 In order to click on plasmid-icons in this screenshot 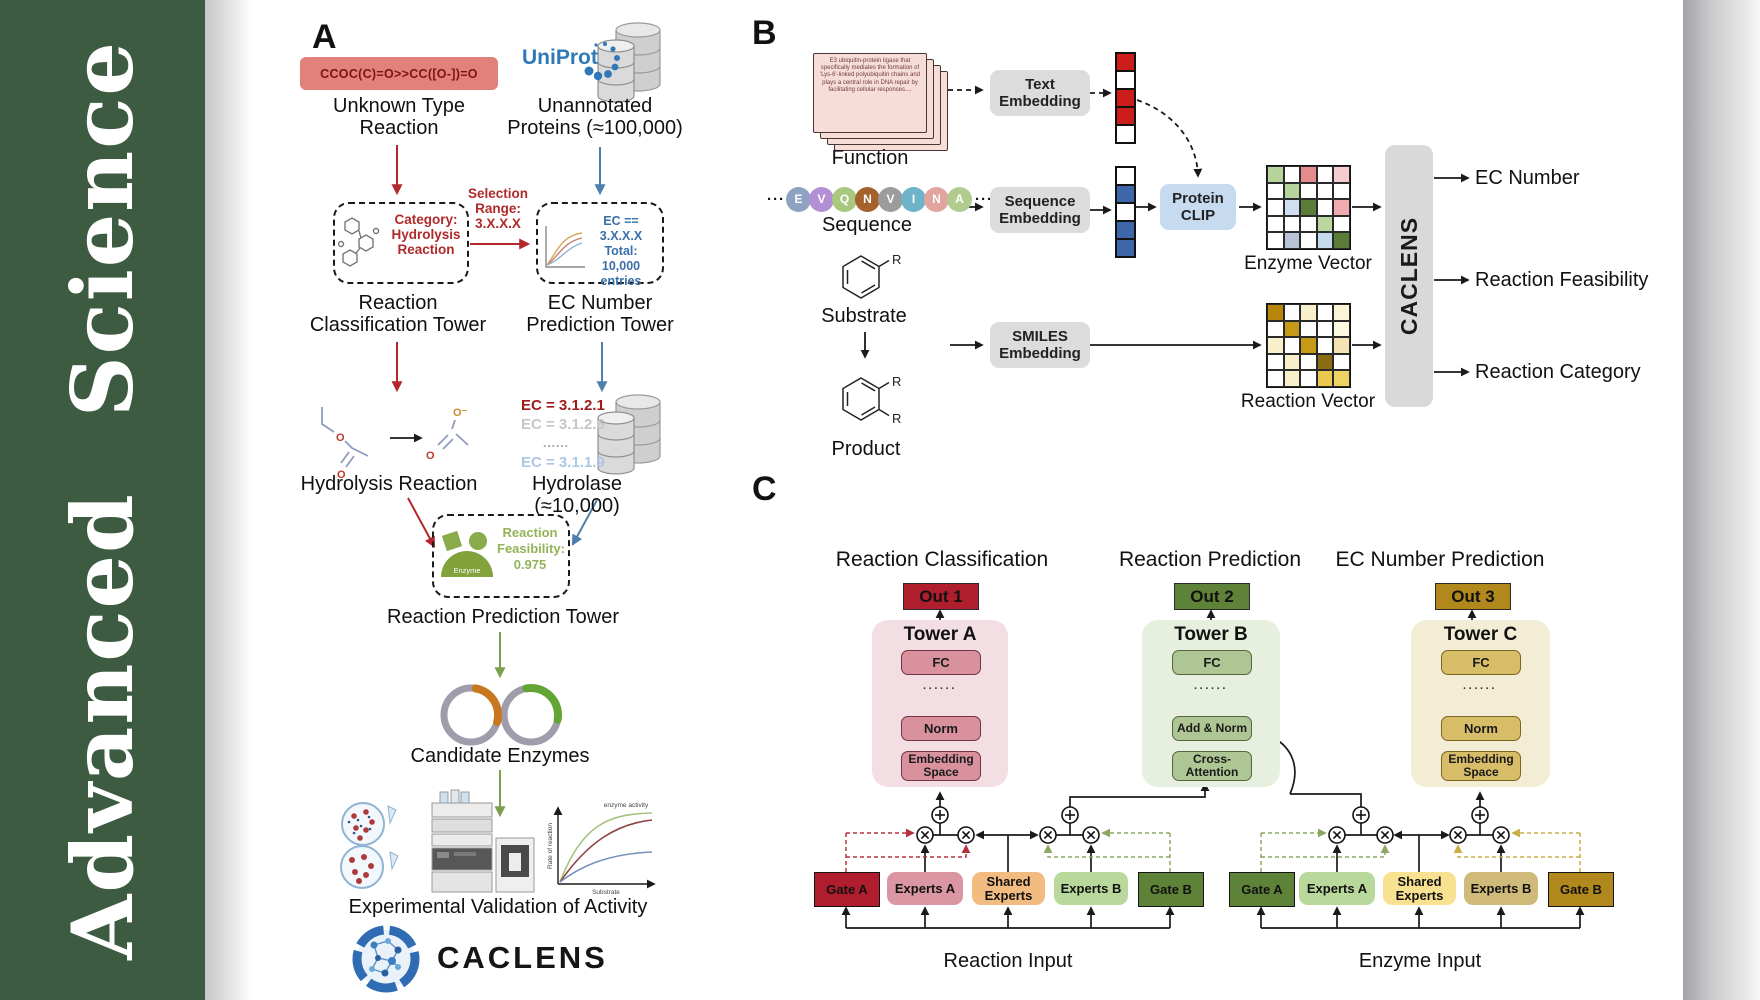, I will do `click(501, 714)`.